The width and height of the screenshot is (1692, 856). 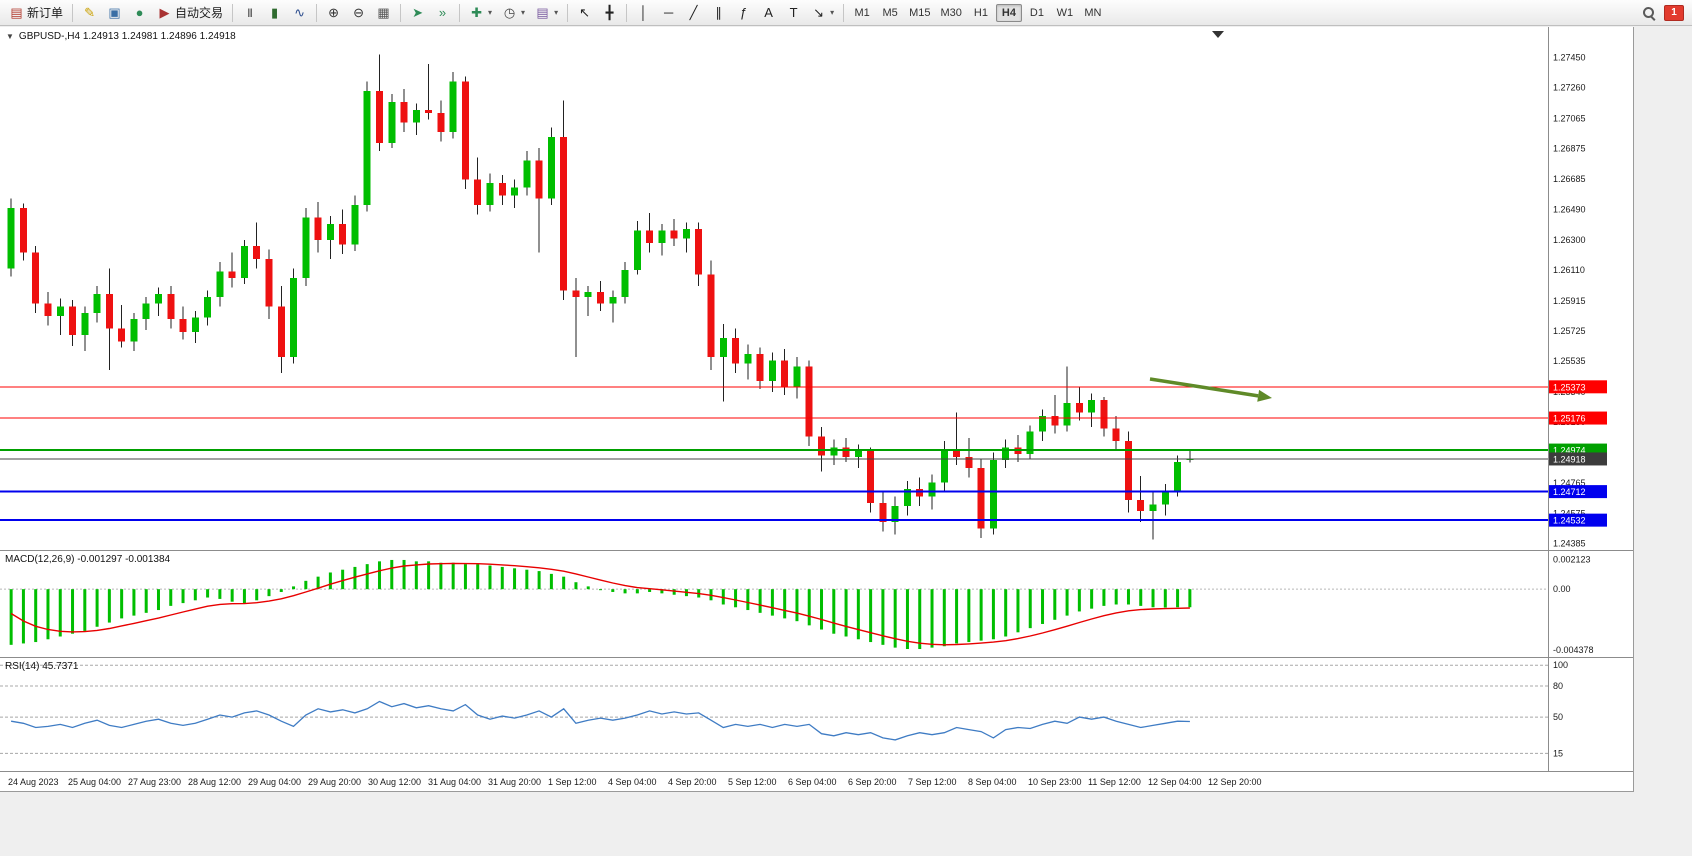 I want to click on metaeditor-button: ✎, so click(x=89, y=13).